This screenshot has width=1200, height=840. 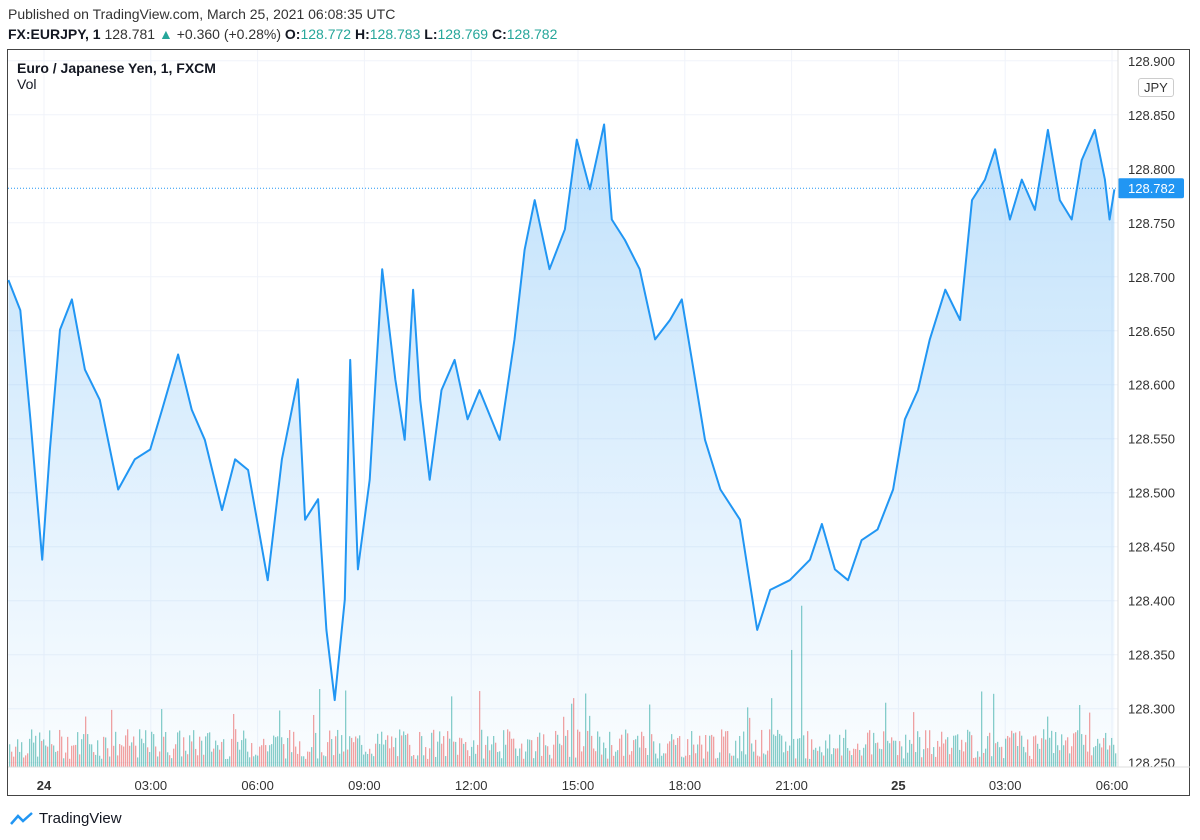 I want to click on last-price-label: 128.782, so click(x=1151, y=188).